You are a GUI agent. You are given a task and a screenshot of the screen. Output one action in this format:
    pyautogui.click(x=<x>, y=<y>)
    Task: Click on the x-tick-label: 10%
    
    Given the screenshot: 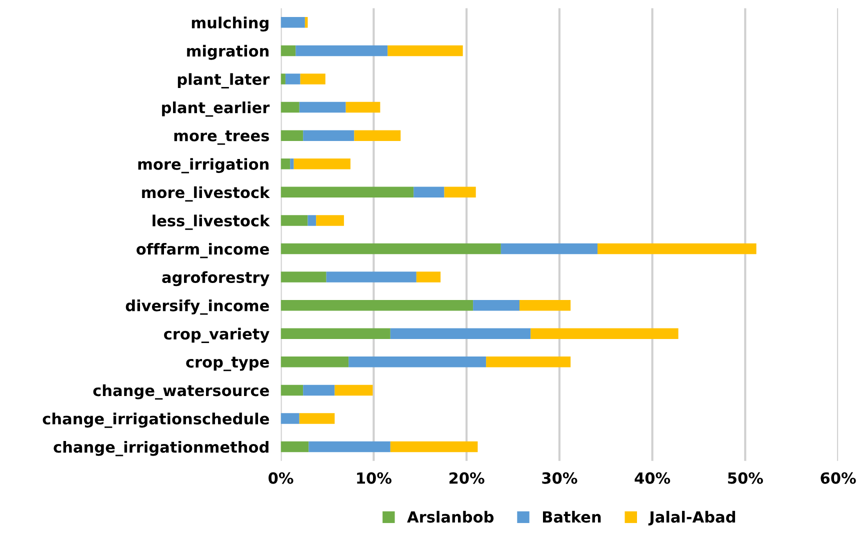 What is the action you would take?
    pyautogui.click(x=374, y=478)
    